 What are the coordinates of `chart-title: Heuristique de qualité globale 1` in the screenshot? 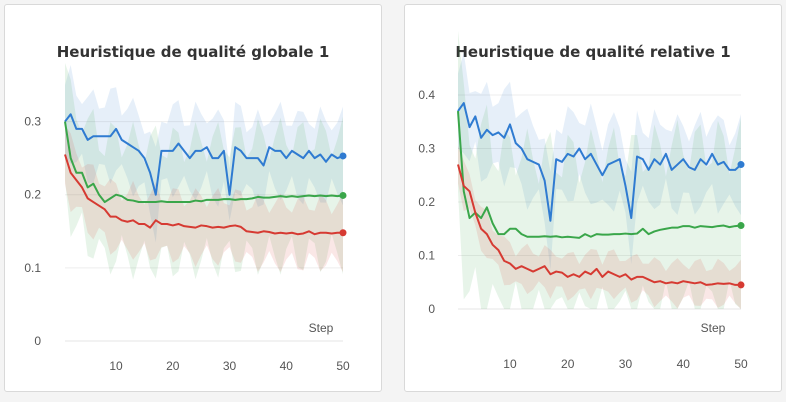 It's located at (193, 52).